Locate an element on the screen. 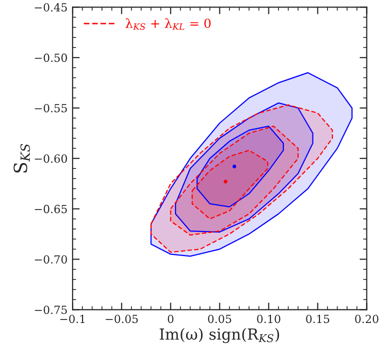  y-tick-label: −0.45 is located at coordinates (50, 7).